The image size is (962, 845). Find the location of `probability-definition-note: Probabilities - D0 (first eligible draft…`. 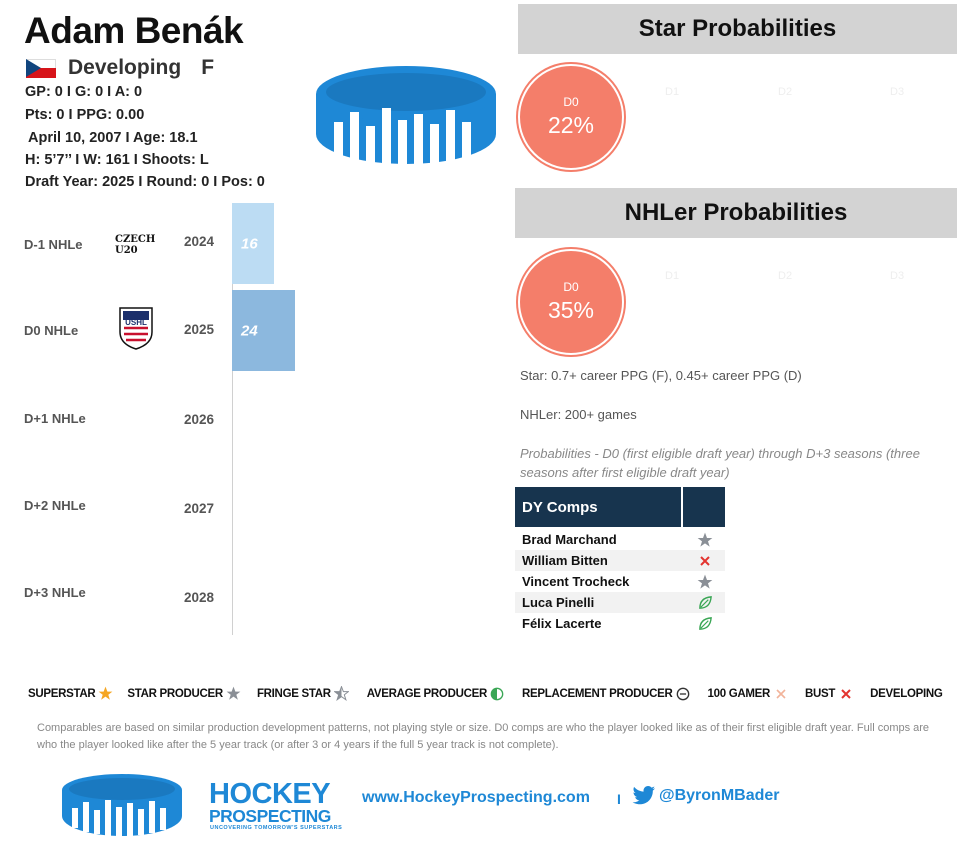

probability-definition-note: Probabilities - D0 (first eligible draft… is located at coordinates (720, 463).